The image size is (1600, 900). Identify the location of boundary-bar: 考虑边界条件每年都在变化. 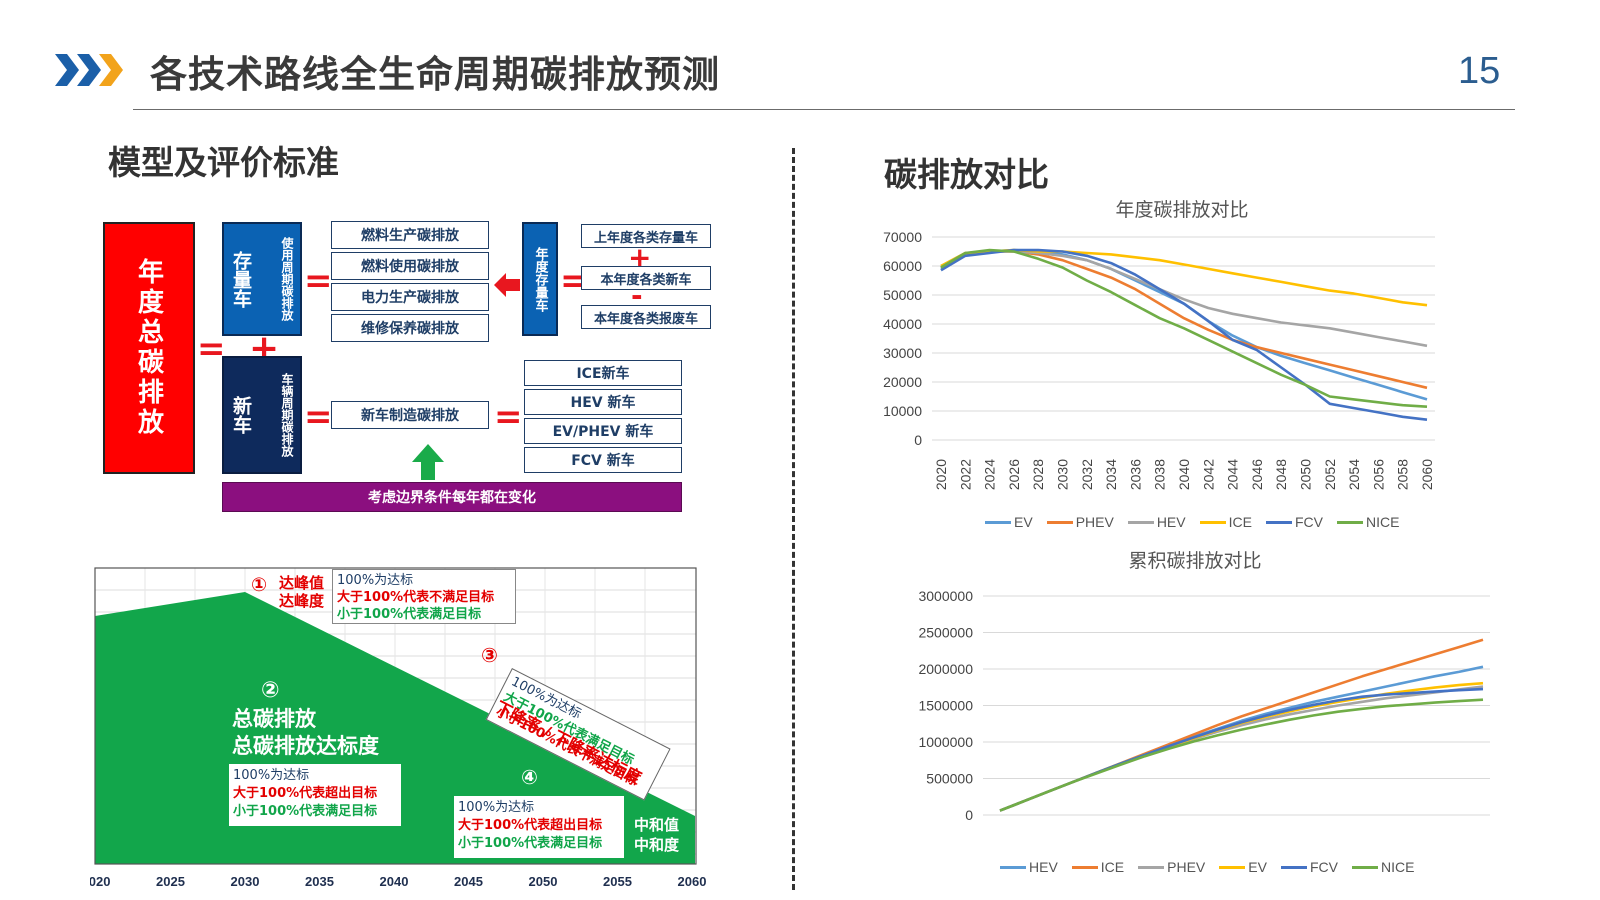
(452, 497).